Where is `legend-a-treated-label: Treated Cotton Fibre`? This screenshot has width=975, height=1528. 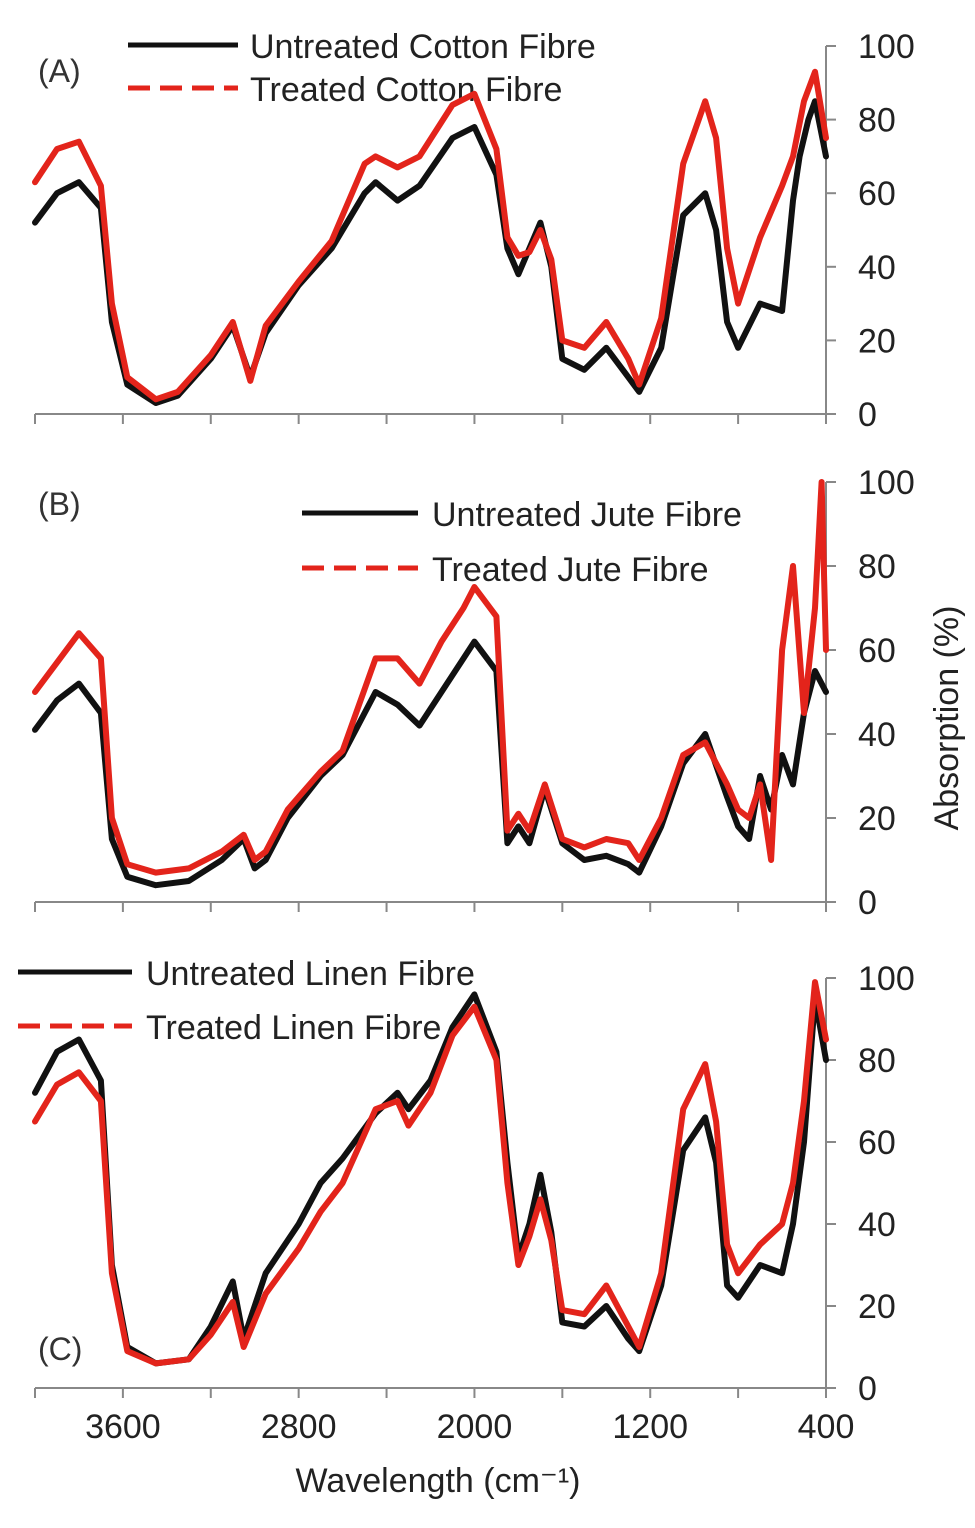 legend-a-treated-label: Treated Cotton Fibre is located at coordinates (406, 90).